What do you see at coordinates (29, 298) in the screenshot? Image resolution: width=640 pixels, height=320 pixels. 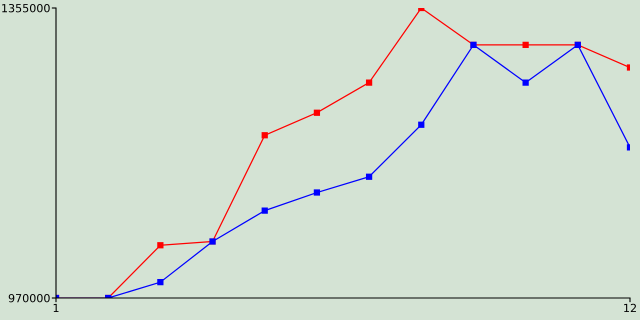 I see `y-tick-label: 970000` at bounding box center [29, 298].